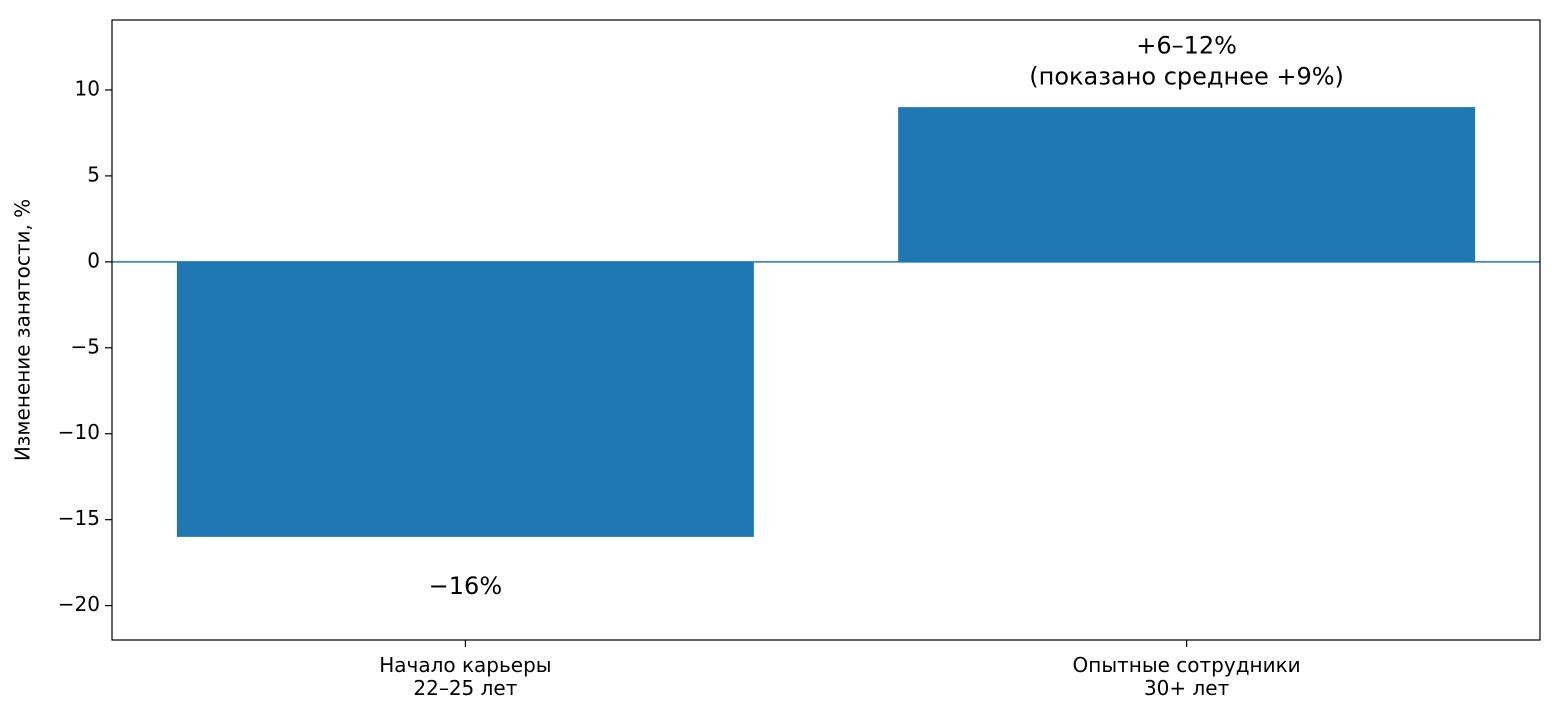  I want to click on y-tick-label: −15, so click(79, 518).